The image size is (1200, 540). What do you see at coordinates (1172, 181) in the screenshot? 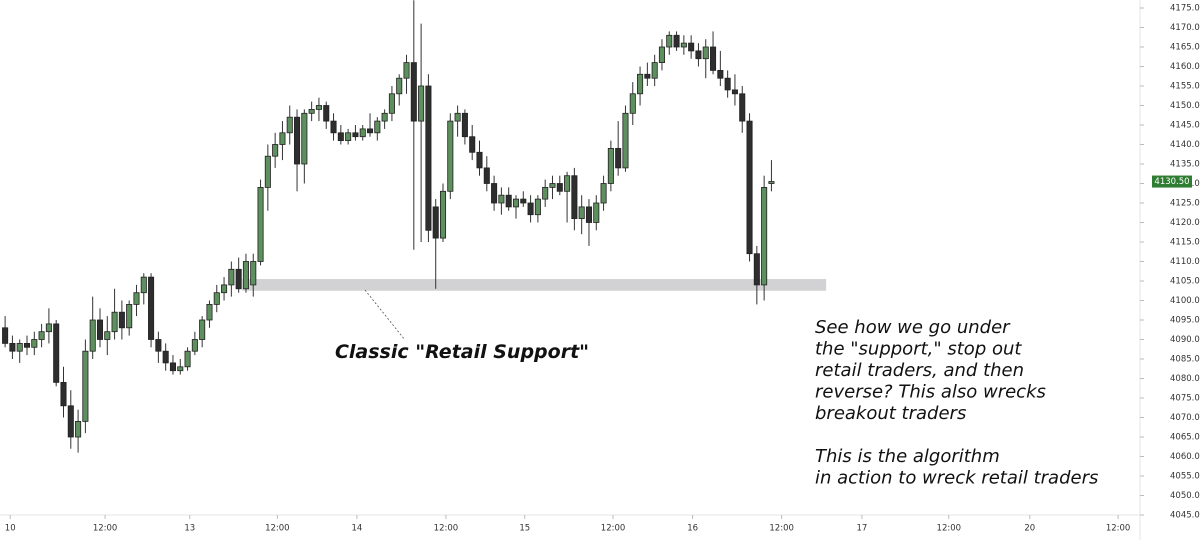
I see `last-price-tag` at bounding box center [1172, 181].